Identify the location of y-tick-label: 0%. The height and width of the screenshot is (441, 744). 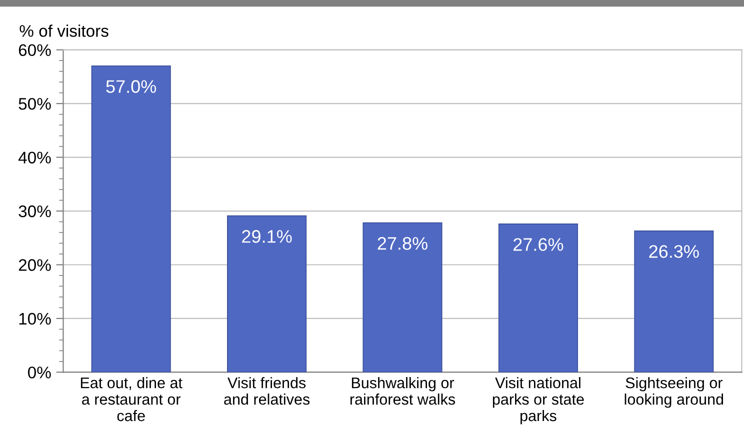
(39, 372).